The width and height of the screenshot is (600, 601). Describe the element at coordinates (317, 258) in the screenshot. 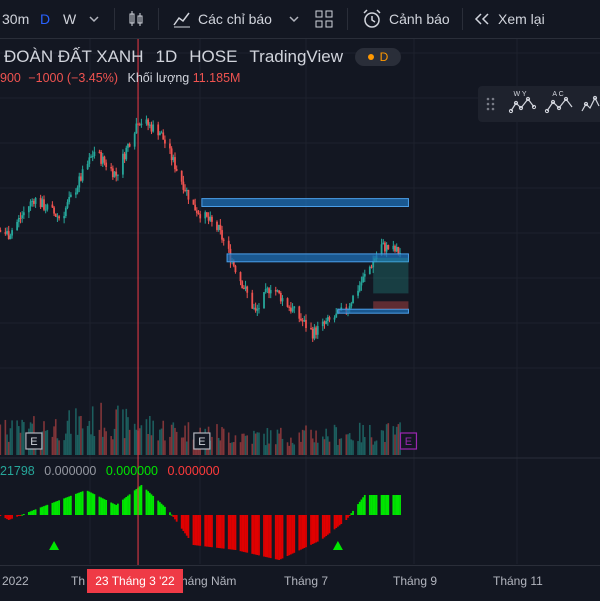

I see `zone-rectangle` at that location.